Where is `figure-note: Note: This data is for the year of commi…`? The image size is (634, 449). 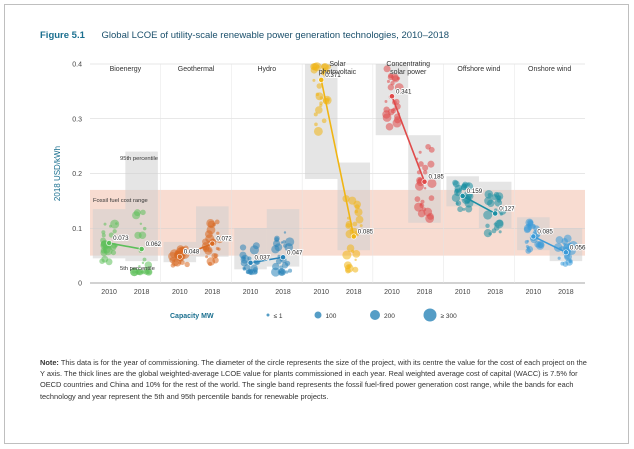 figure-note: Note: This data is for the year of commi… is located at coordinates (316, 379).